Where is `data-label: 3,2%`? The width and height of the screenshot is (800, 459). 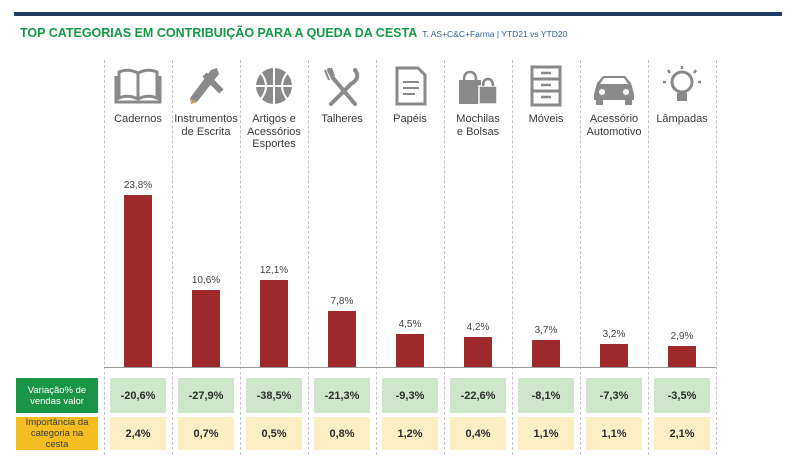 data-label: 3,2% is located at coordinates (614, 334).